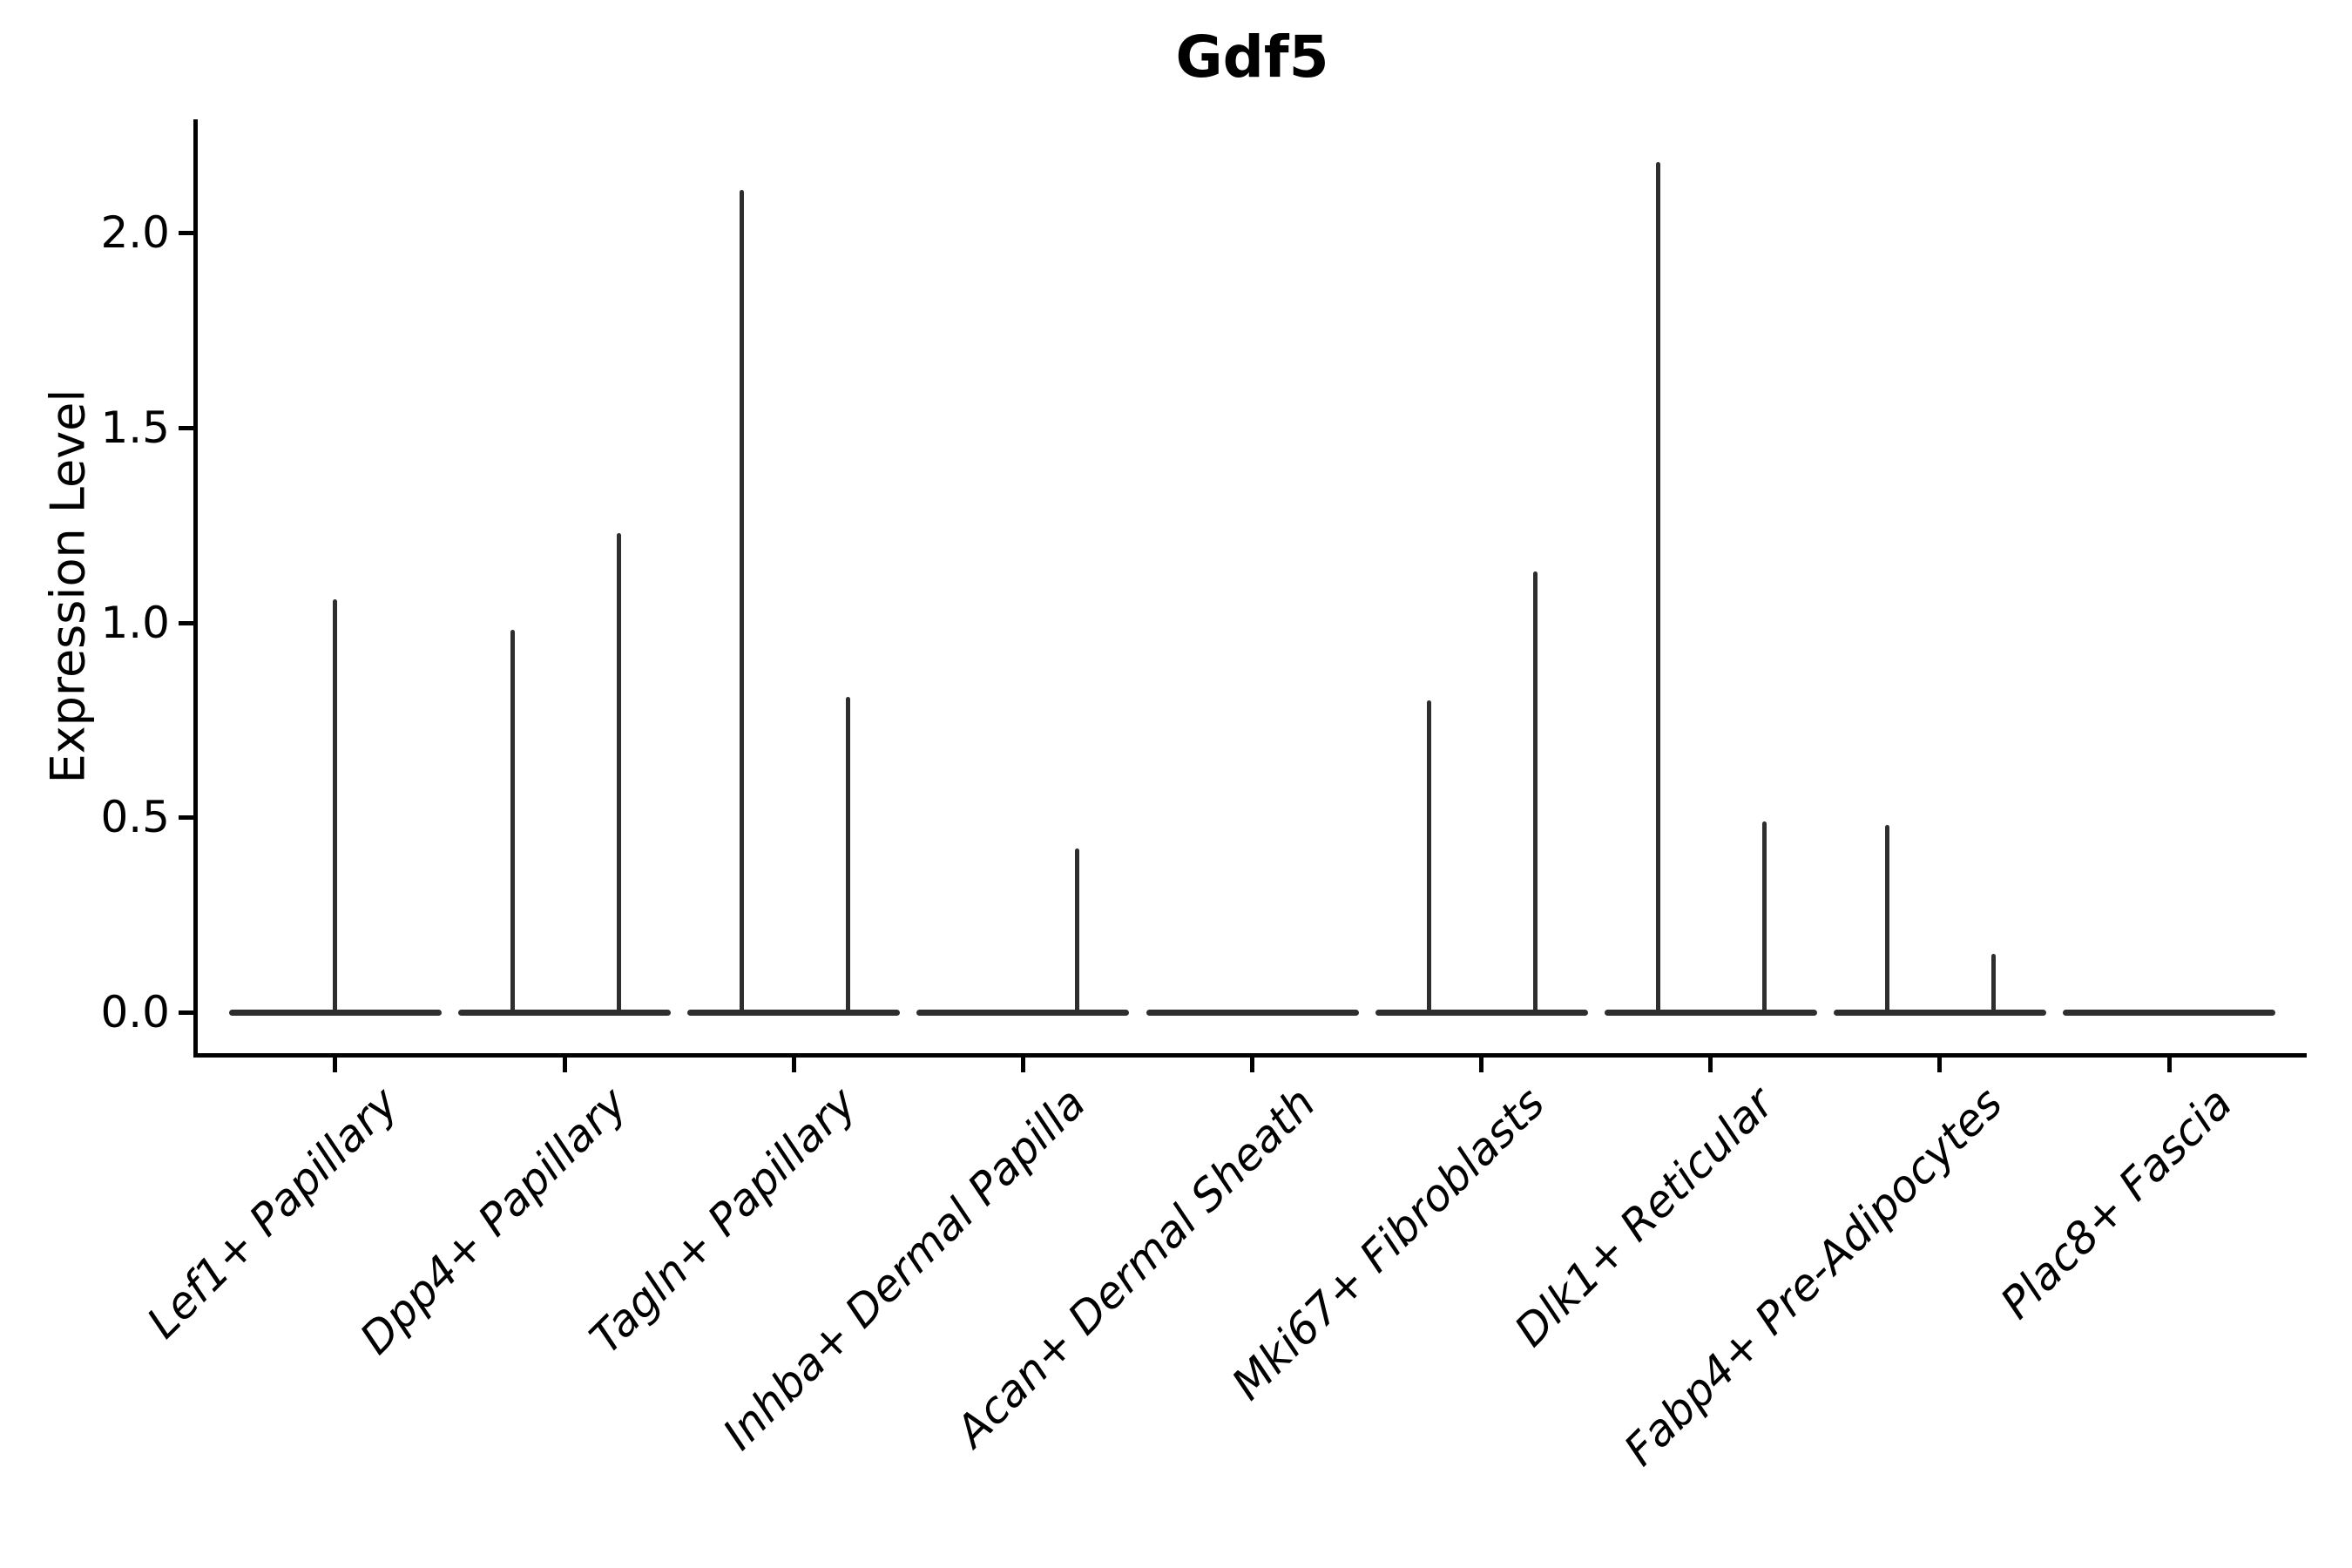 This screenshot has width=2352, height=1568. I want to click on x-axis-spine, so click(1250, 1055).